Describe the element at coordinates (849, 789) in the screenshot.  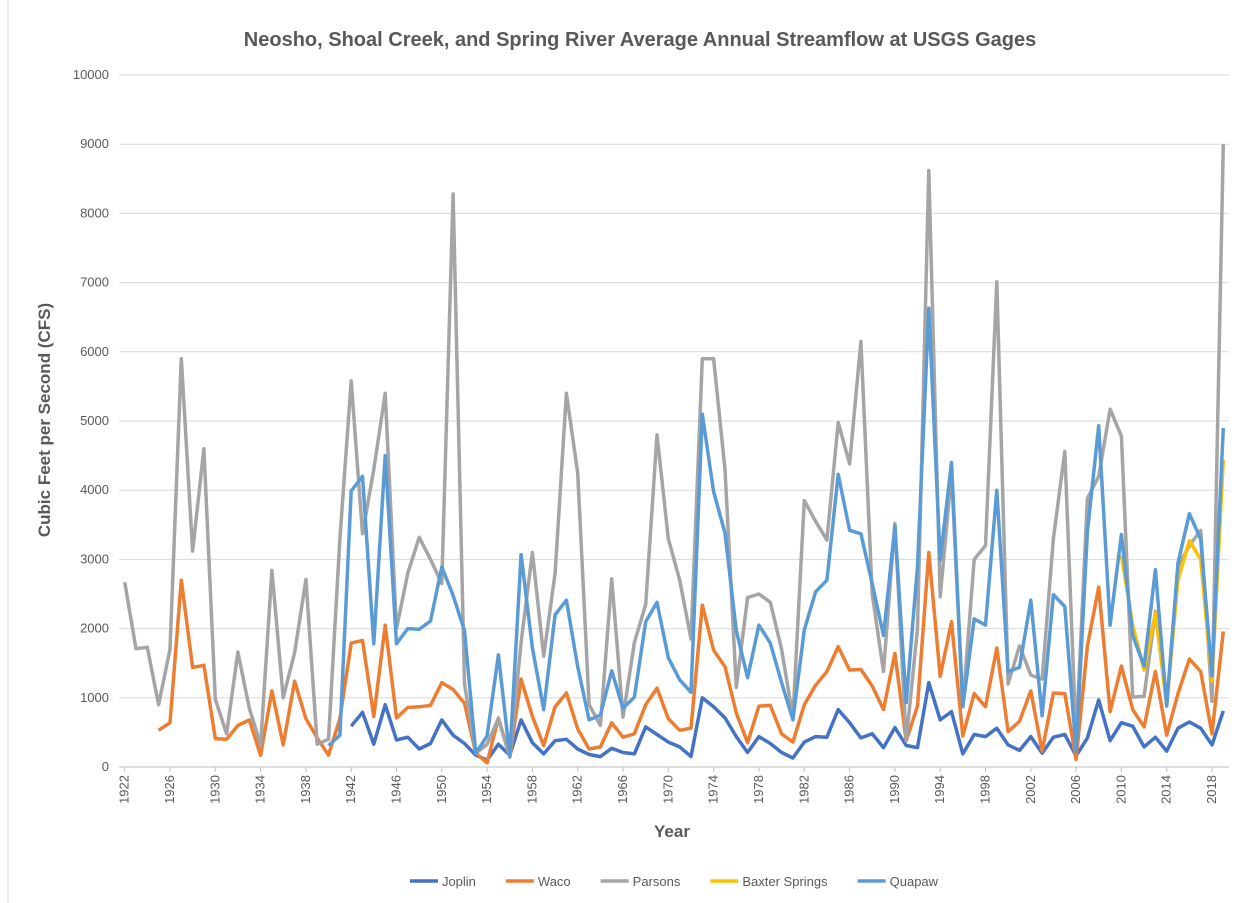
I see `x-tick-label: 1986` at that location.